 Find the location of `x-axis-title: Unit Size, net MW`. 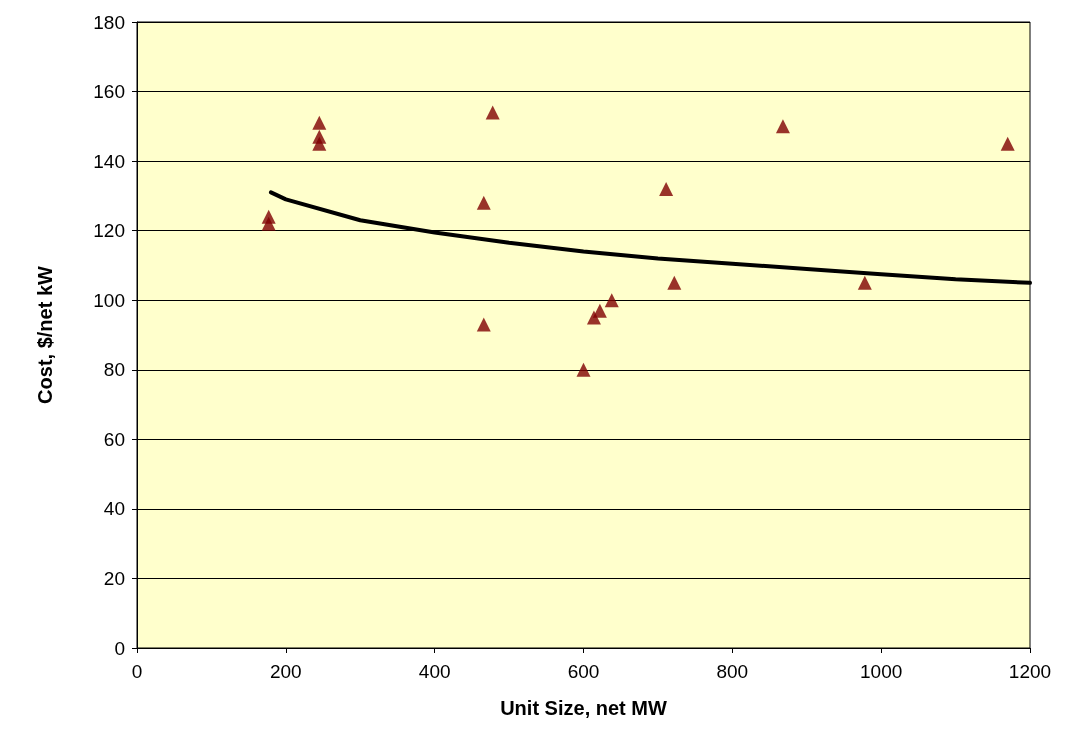

x-axis-title: Unit Size, net MW is located at coordinates (583, 708).